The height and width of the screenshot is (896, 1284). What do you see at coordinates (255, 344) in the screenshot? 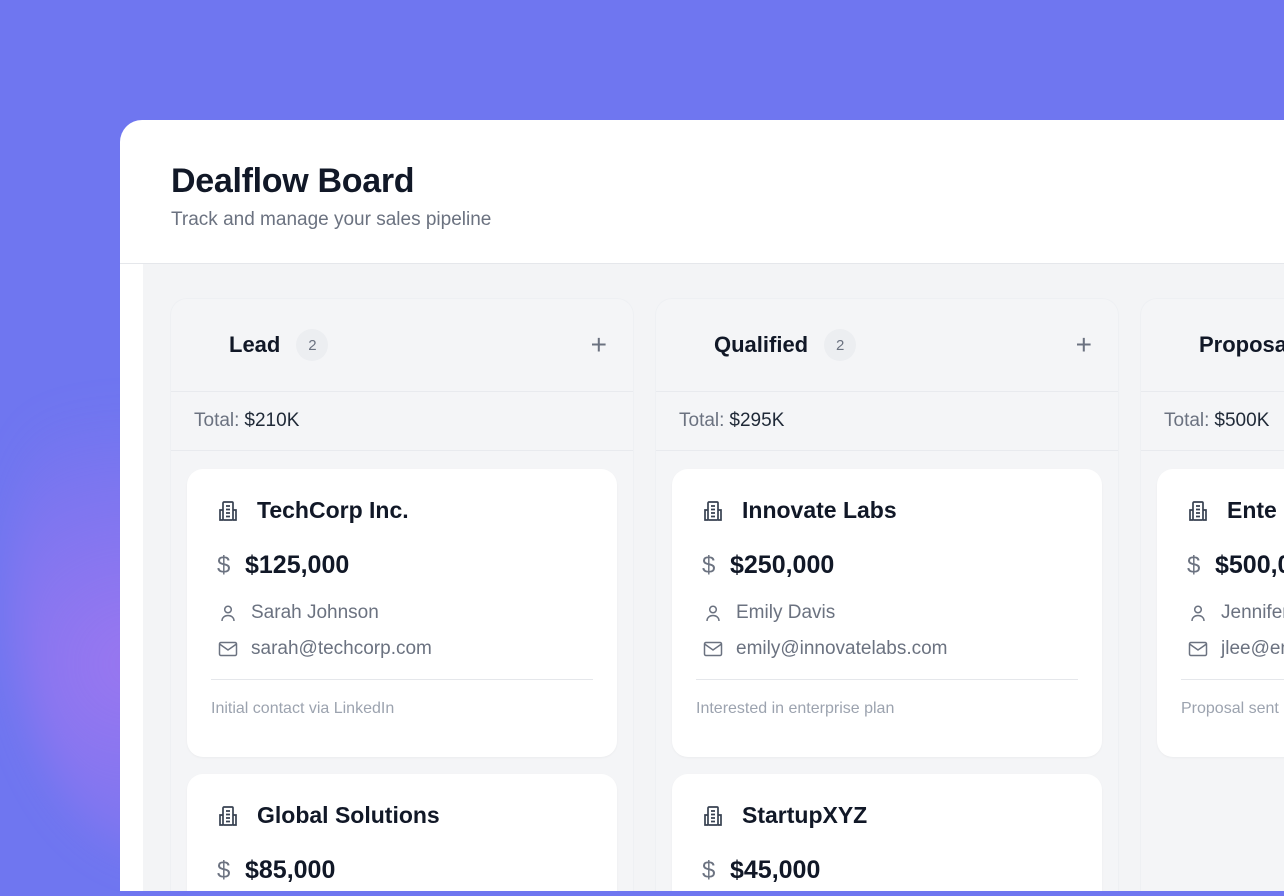
I see `column-title: Lead` at bounding box center [255, 344].